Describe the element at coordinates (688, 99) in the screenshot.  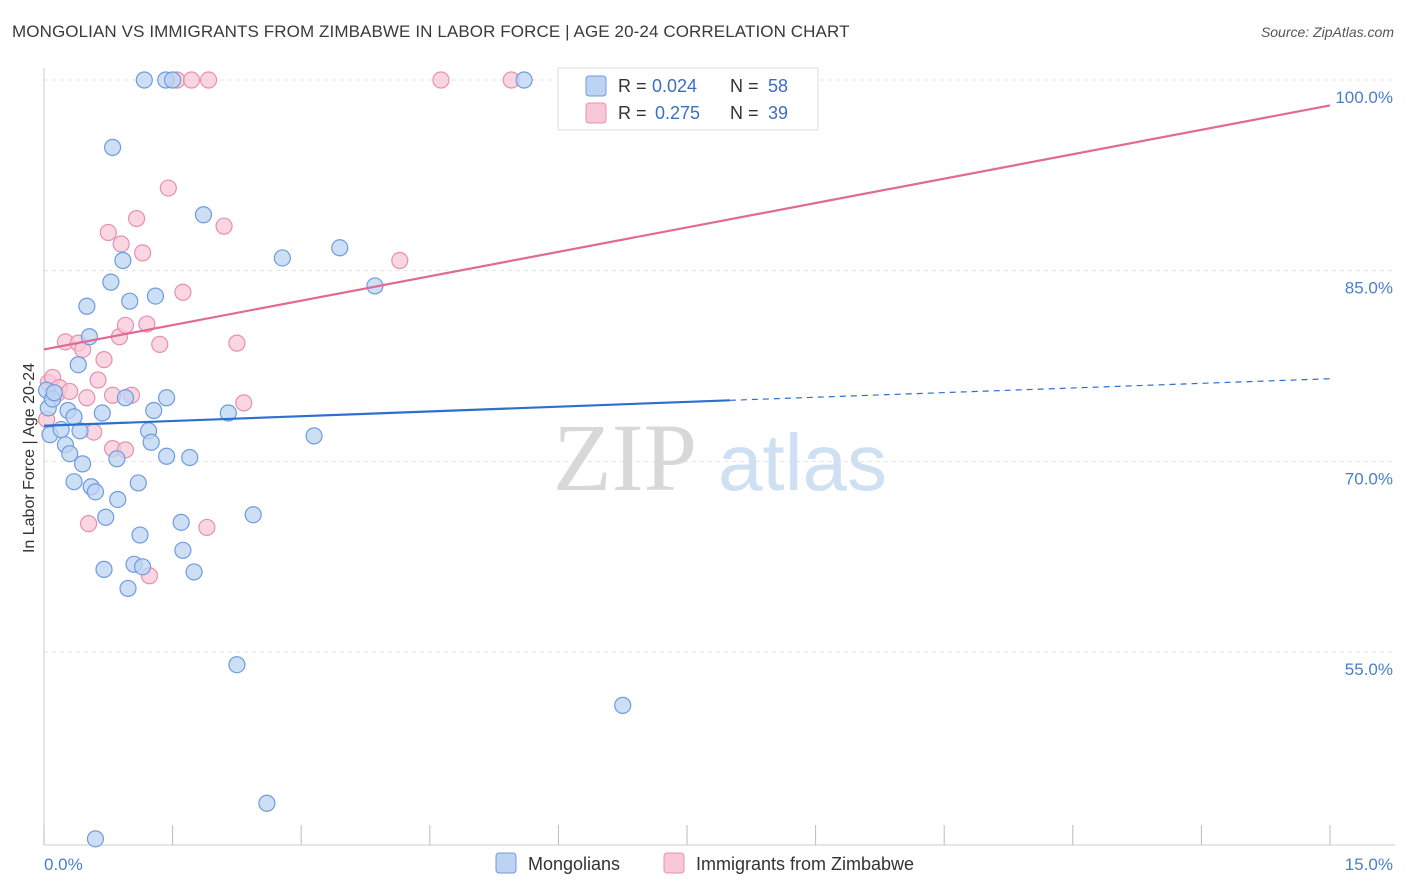
I see `stats-legend: R = 0.024 N = 58 R = 0.275 N = 39` at that location.